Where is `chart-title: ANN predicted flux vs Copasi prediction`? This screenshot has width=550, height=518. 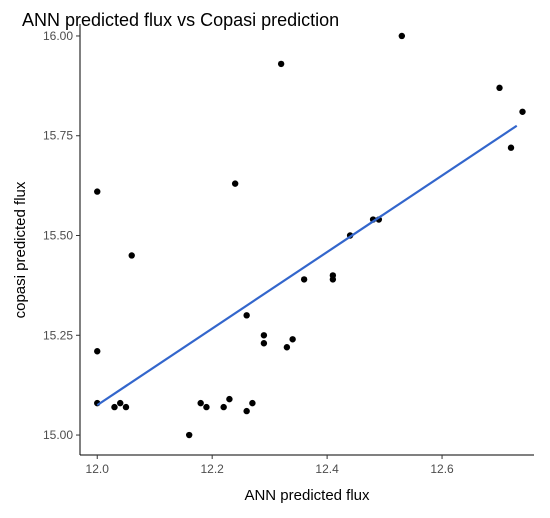 chart-title: ANN predicted flux vs Copasi prediction is located at coordinates (180, 20).